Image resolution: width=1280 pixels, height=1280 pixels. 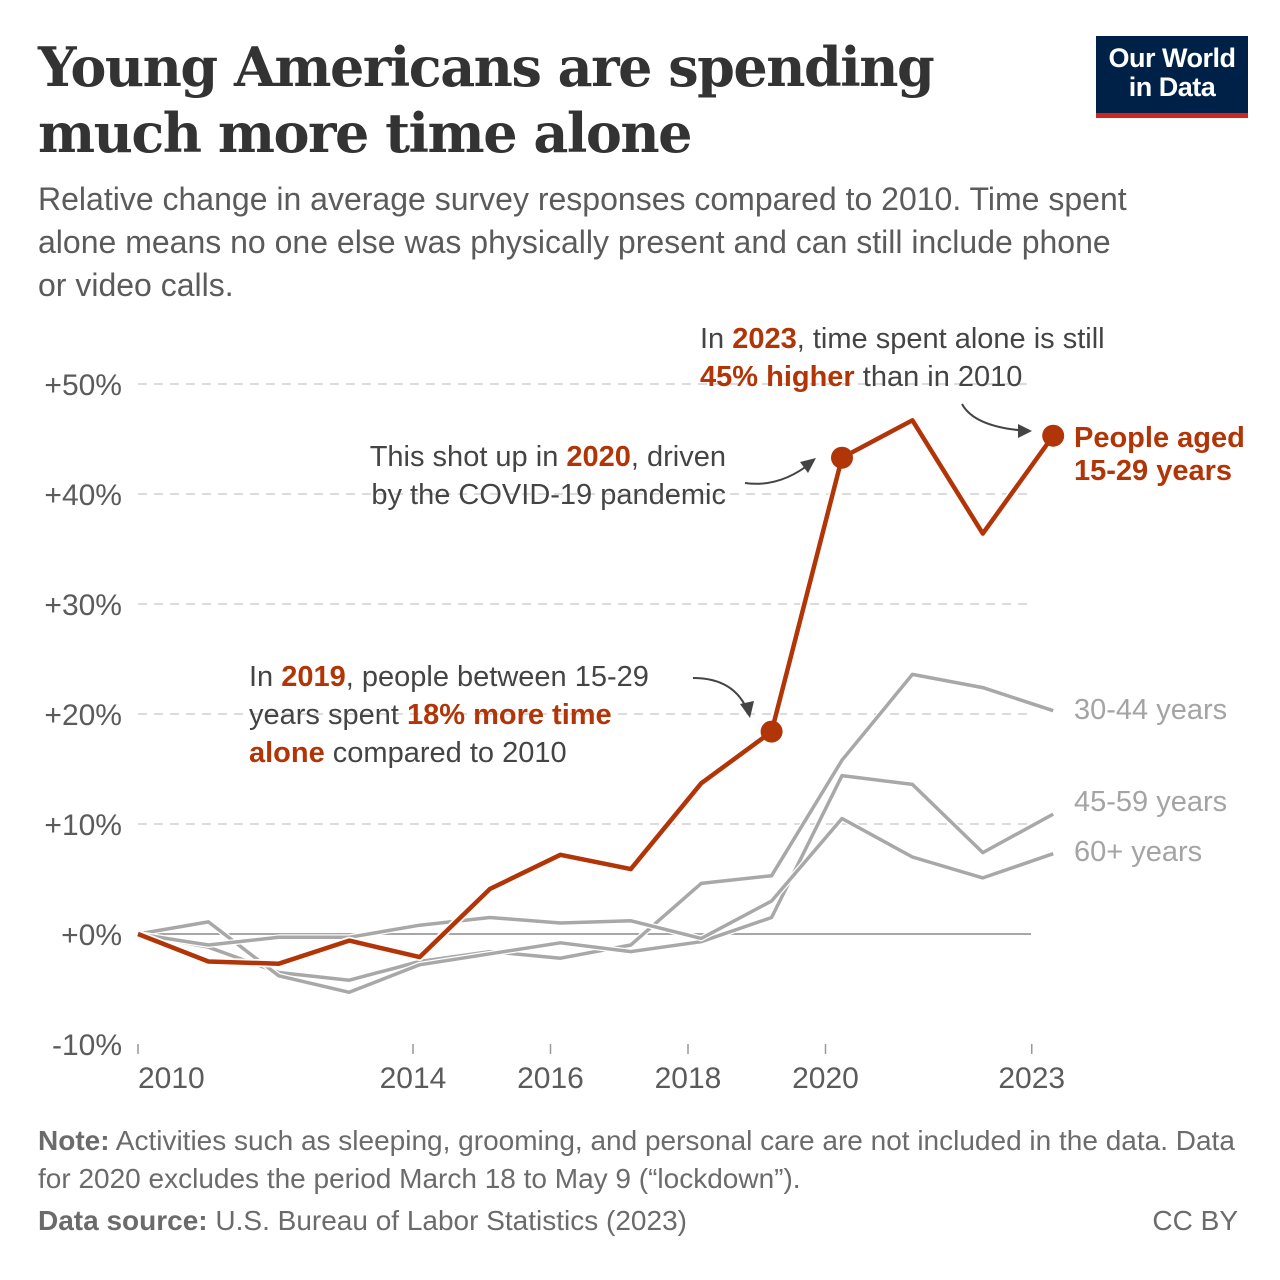 I want to click on legend-60-plus: 60+ years, so click(x=1138, y=852).